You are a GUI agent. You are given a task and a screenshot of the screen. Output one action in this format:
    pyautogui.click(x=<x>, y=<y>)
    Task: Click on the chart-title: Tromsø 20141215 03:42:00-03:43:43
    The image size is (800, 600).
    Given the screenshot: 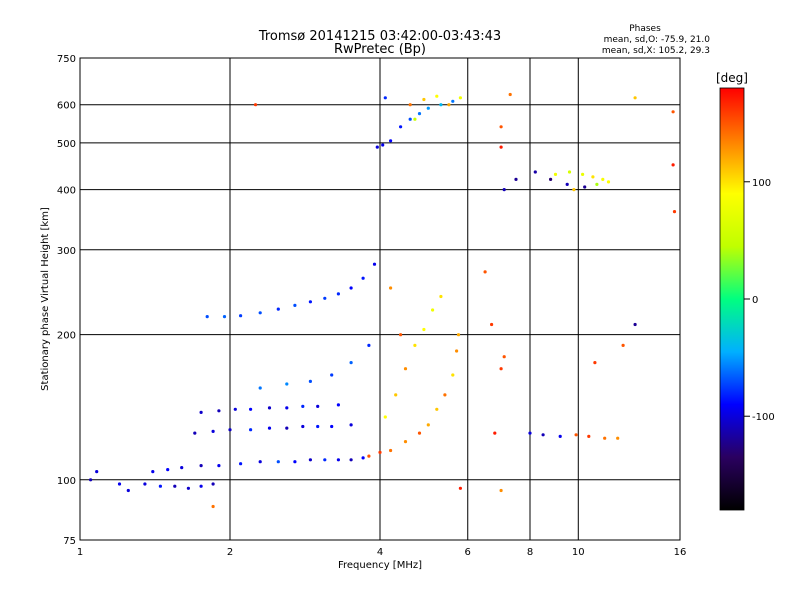 What is the action you would take?
    pyautogui.click(x=379, y=36)
    